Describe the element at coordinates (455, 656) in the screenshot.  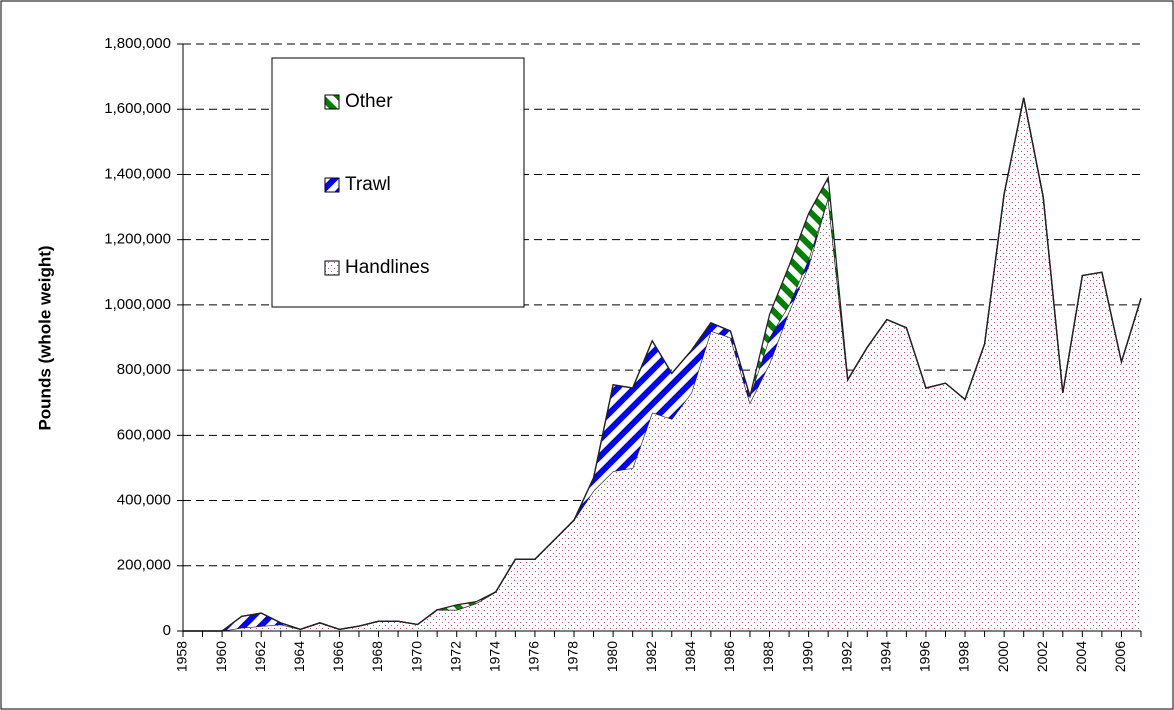
I see `x-tick-label: 1972` at that location.